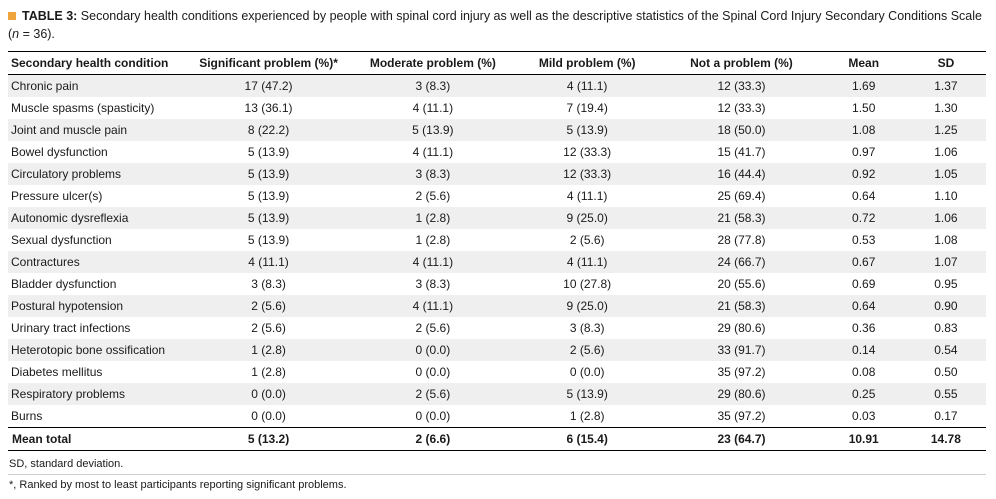 Image resolution: width=996 pixels, height=499 pixels. Describe the element at coordinates (268, 63) in the screenshot. I see `header-significant: Significant problem (%)*` at that location.